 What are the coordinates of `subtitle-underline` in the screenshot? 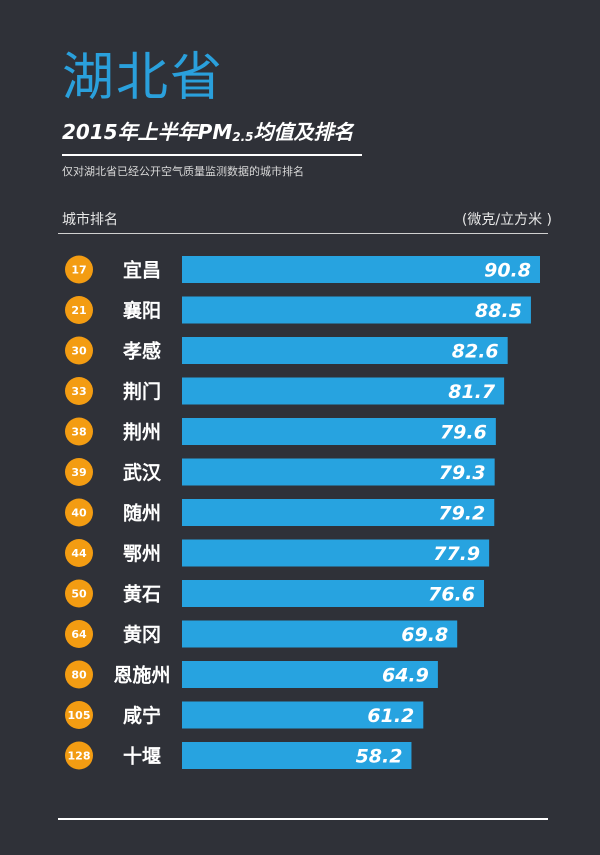 It's located at (212, 155).